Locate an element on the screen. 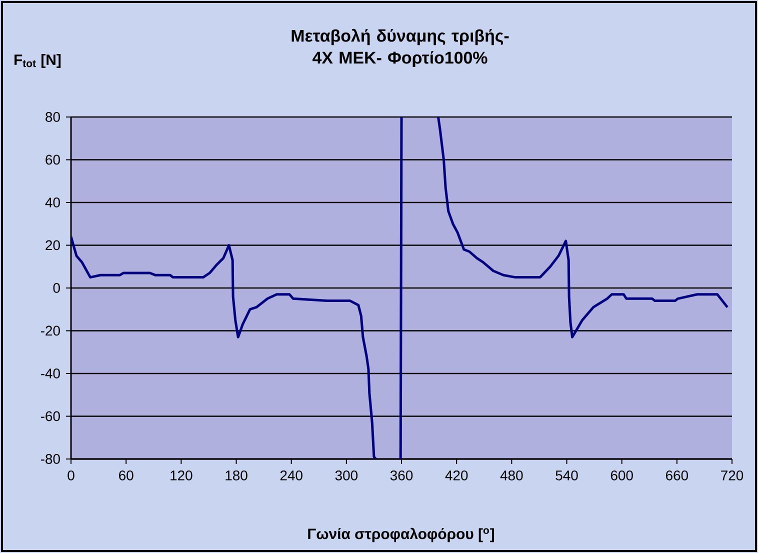  y-tick-label: -20 is located at coordinates (50, 331).